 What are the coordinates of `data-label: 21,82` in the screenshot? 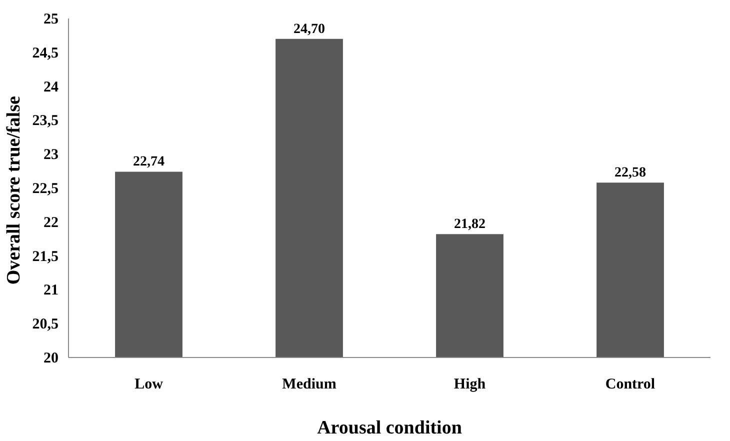 It's located at (470, 224).